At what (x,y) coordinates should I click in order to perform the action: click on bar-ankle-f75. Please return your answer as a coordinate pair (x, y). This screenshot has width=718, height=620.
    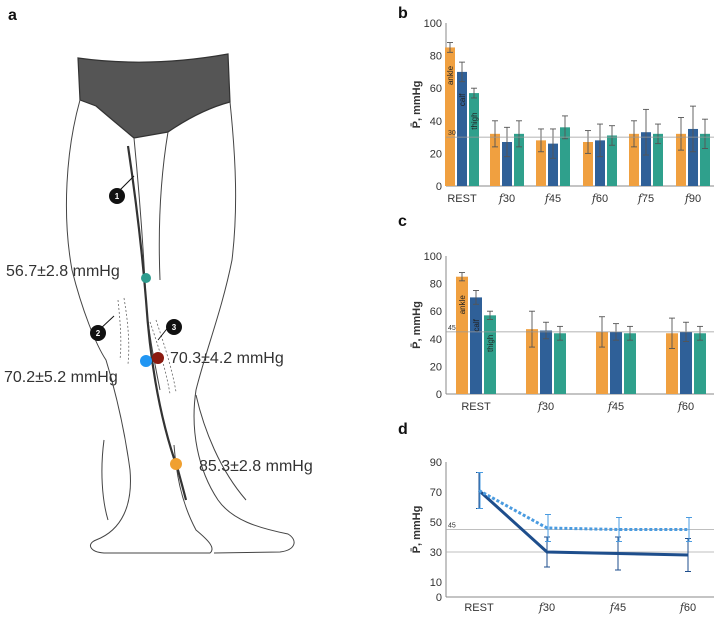
    Looking at the image, I should click on (634, 159).